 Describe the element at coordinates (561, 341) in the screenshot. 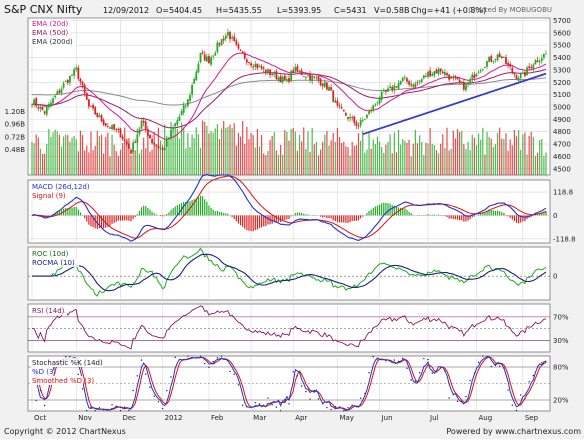

I see `rsi-ytick-1: 30%` at that location.